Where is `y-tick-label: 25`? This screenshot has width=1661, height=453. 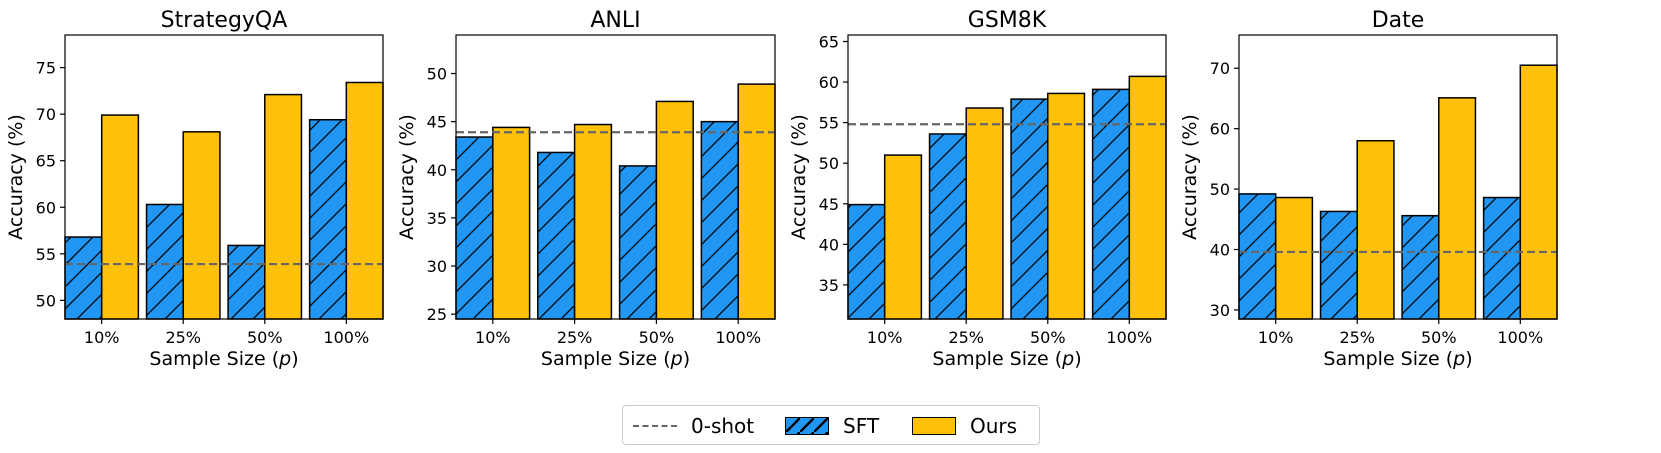 y-tick-label: 25 is located at coordinates (437, 314).